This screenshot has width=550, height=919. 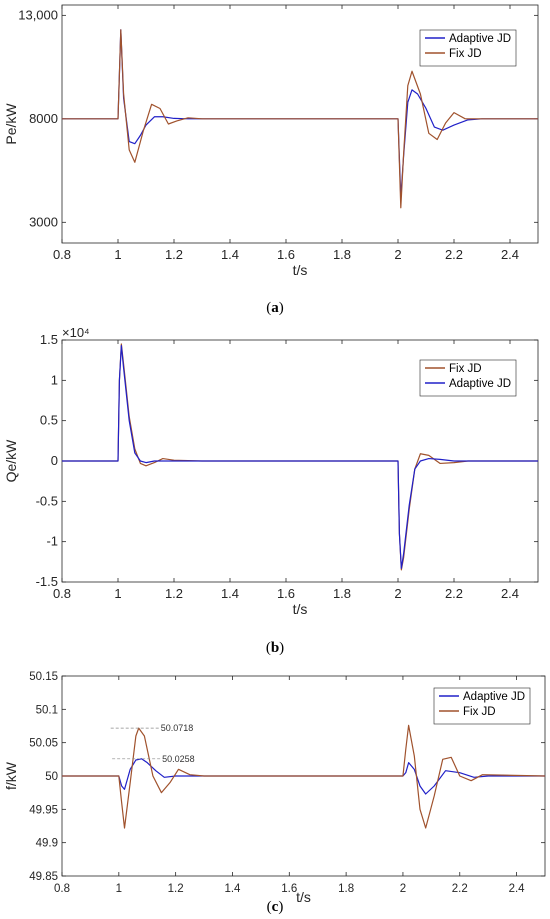 I want to click on axis-multiplier: ×10⁴, so click(x=76, y=332).